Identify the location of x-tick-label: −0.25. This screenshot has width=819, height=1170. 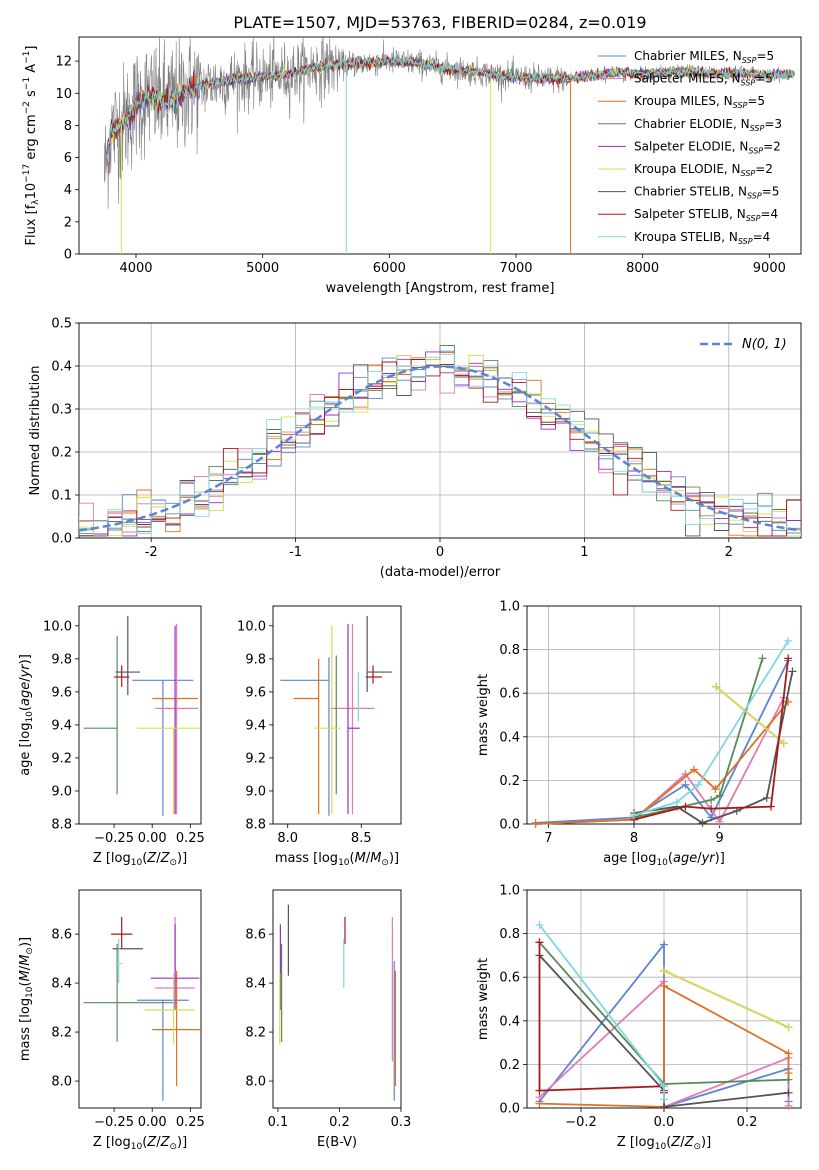
(114, 1122).